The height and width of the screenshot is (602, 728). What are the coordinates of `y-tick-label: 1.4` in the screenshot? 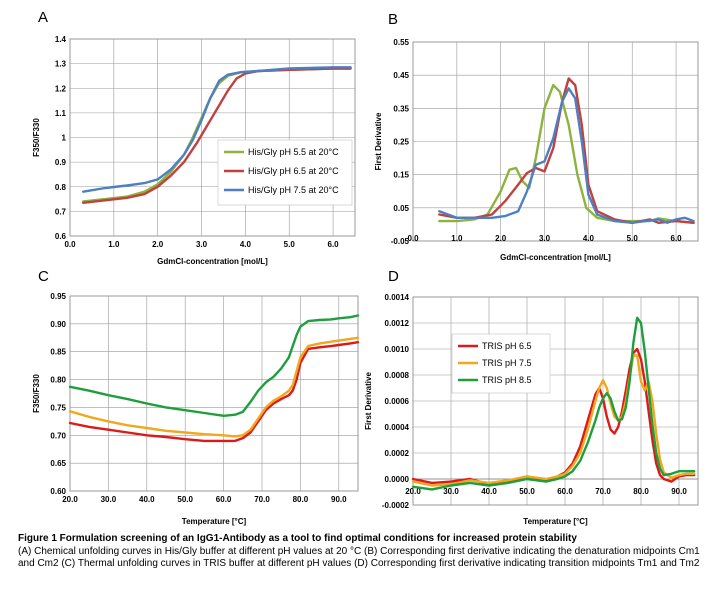 It's located at (61, 39).